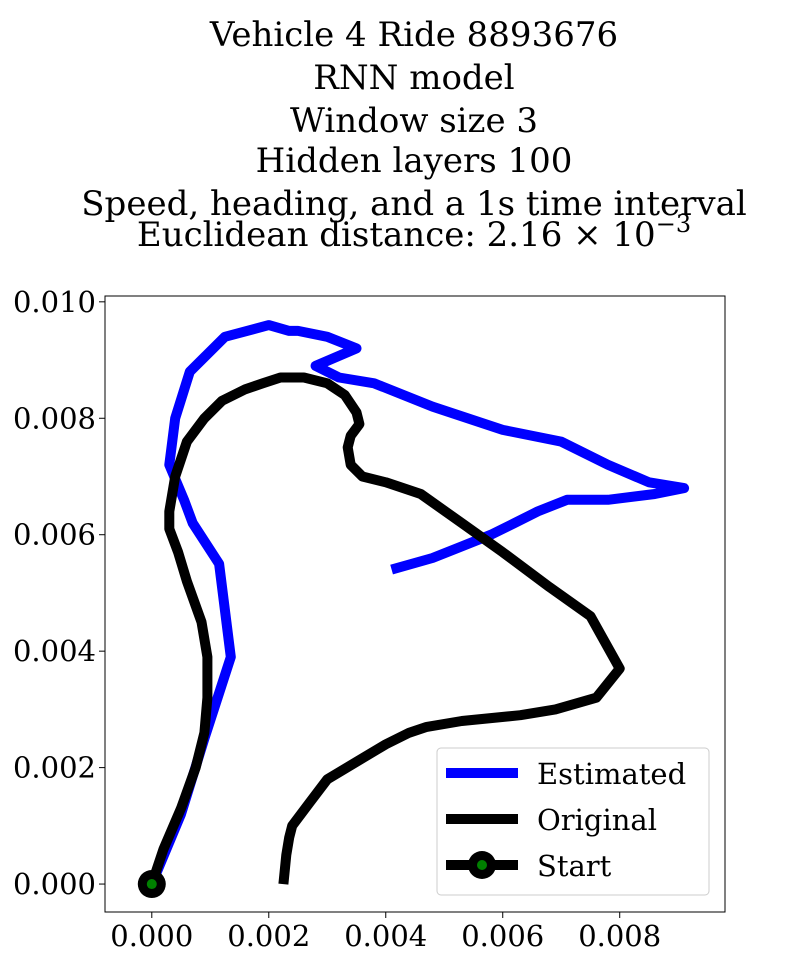 This screenshot has width=787, height=958. What do you see at coordinates (619, 936) in the screenshot?
I see `x-tick-label: 0.008` at bounding box center [619, 936].